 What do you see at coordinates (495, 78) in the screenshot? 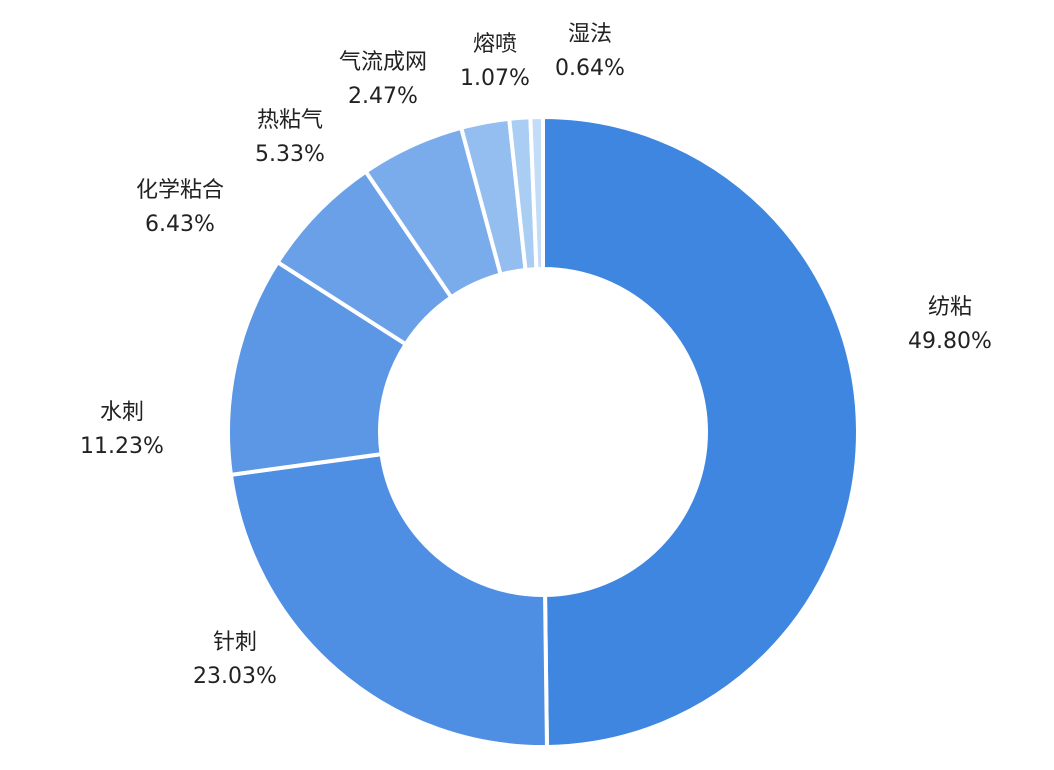
I see `value-label: 1.07%` at bounding box center [495, 78].